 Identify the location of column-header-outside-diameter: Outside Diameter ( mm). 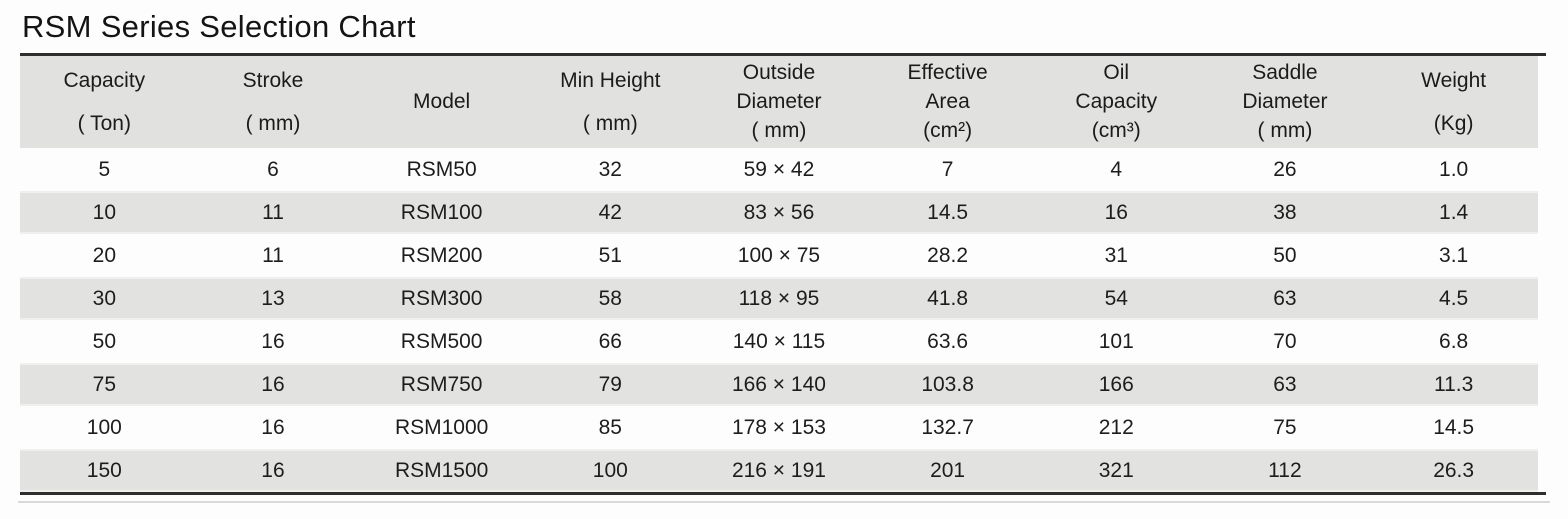
(779, 102).